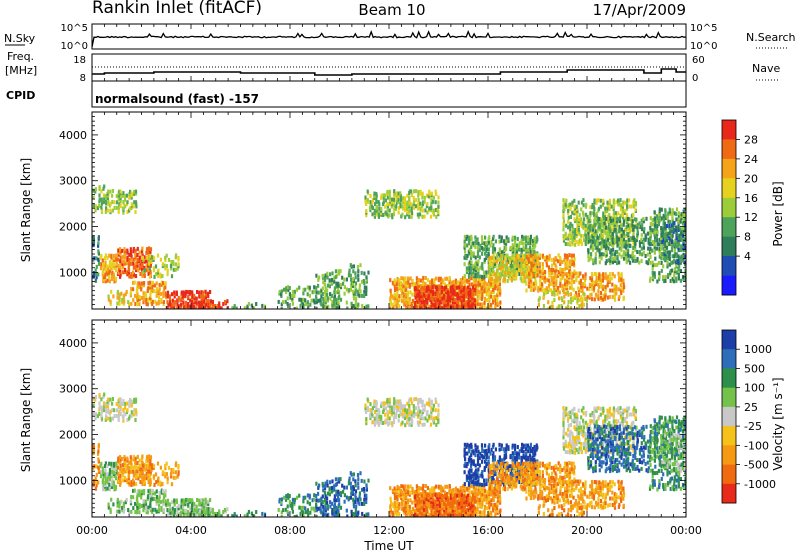  Describe the element at coordinates (729, 246) in the screenshot. I see `power-swatch` at that location.